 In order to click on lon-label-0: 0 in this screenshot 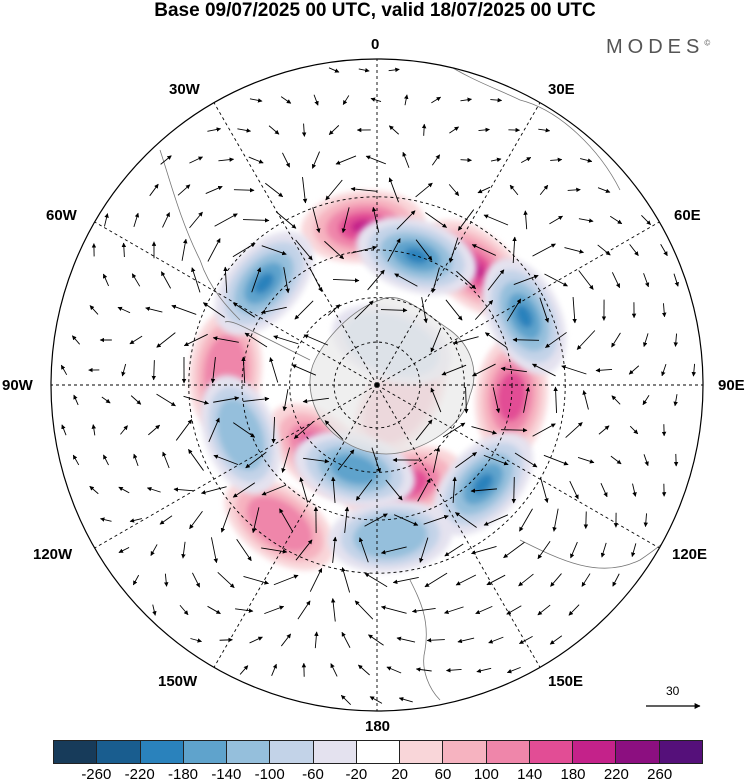, I will do `click(375, 44)`.